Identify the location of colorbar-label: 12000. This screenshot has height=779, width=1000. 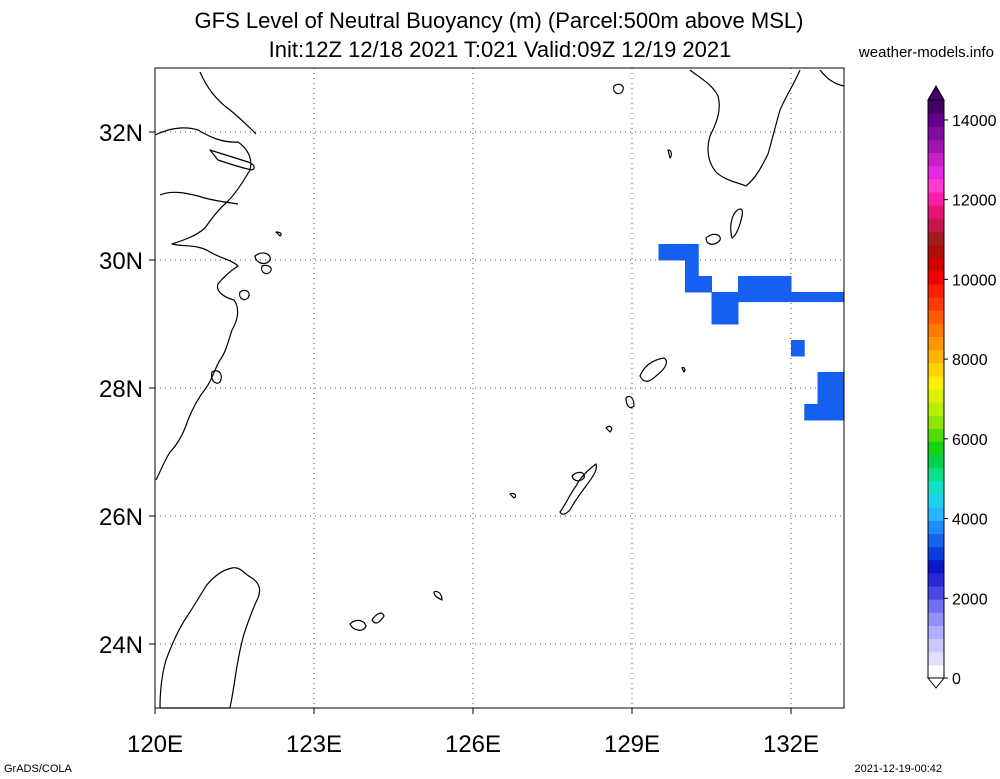
(974, 201).